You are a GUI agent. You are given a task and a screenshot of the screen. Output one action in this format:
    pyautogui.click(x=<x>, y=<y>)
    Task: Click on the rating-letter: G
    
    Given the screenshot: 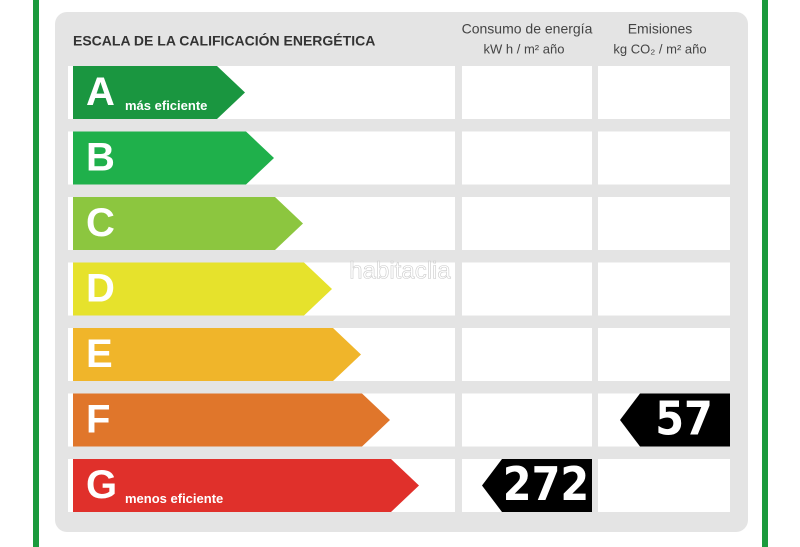 What is the action you would take?
    pyautogui.click(x=101, y=485)
    